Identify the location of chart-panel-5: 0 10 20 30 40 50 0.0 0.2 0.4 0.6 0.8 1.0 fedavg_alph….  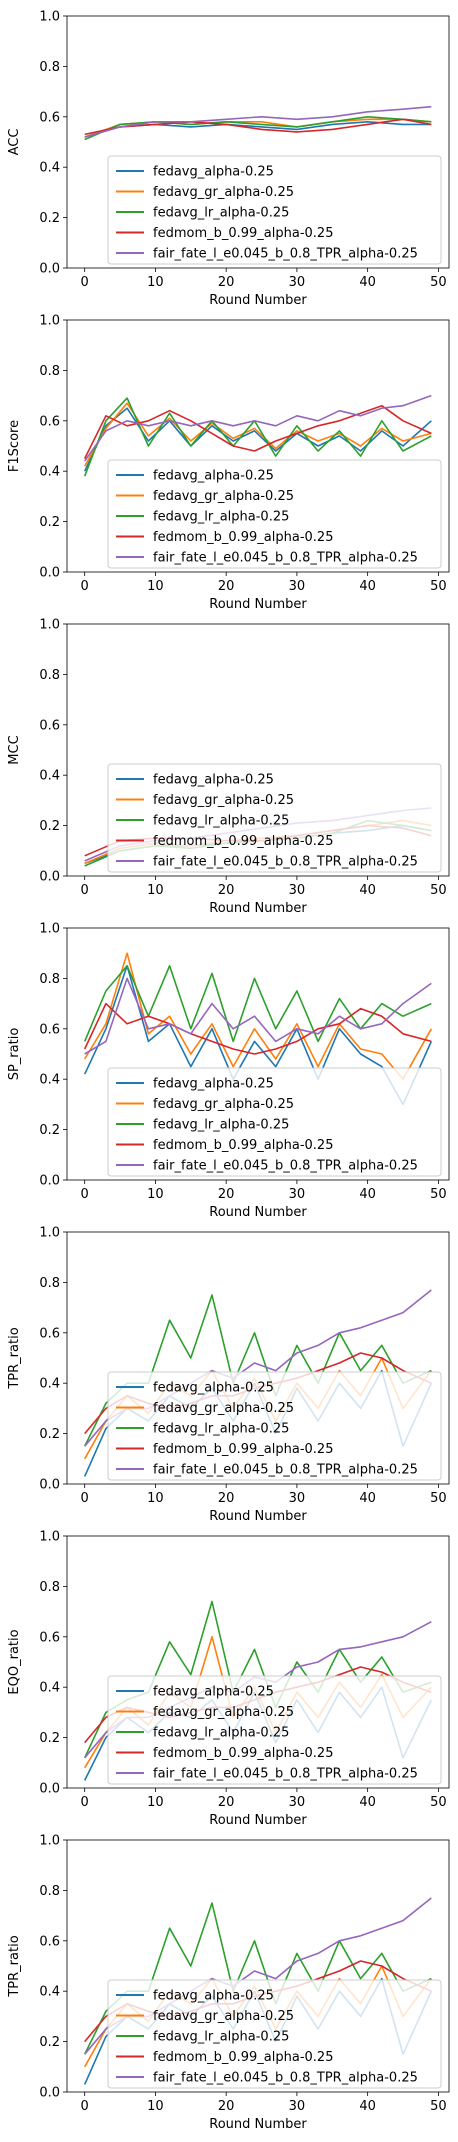
(228, 1375).